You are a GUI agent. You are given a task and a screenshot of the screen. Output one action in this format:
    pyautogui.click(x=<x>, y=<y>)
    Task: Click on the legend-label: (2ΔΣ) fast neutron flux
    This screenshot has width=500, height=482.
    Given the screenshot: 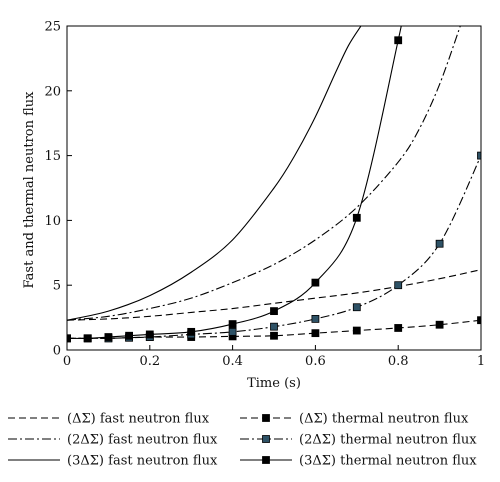 What is the action you would take?
    pyautogui.click(x=142, y=440)
    